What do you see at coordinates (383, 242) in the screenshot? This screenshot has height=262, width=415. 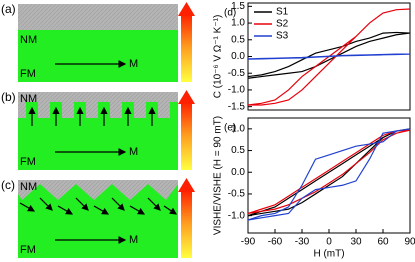 I see `x-tick-label: 60` at bounding box center [383, 242].